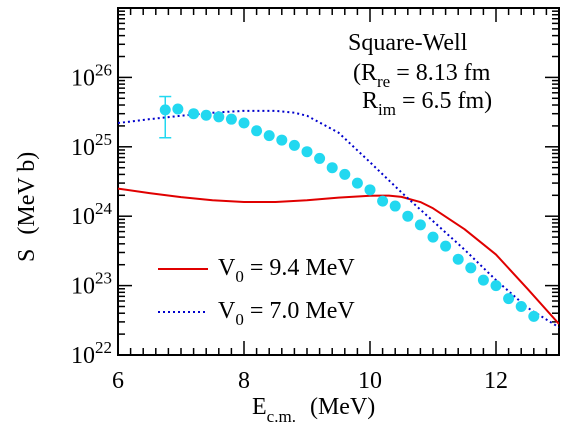 The image size is (562, 430). I want to click on annotation-line-2: Rim = 6.5 fm), so click(427, 103).